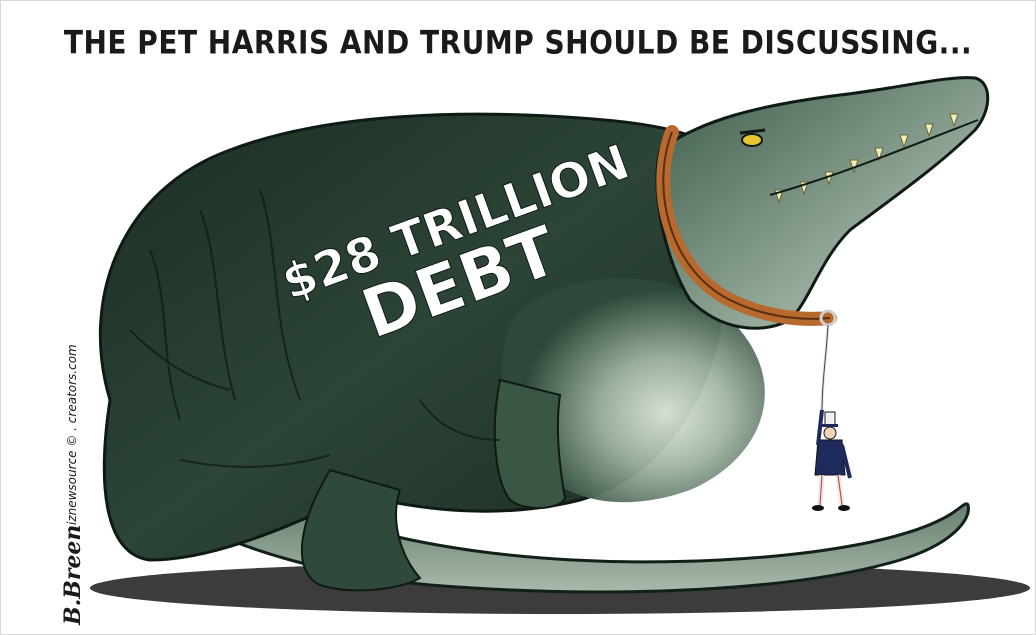 Image resolution: width=1036 pixels, height=635 pixels. What do you see at coordinates (633, 390) in the screenshot?
I see `crocodile-belly` at bounding box center [633, 390].